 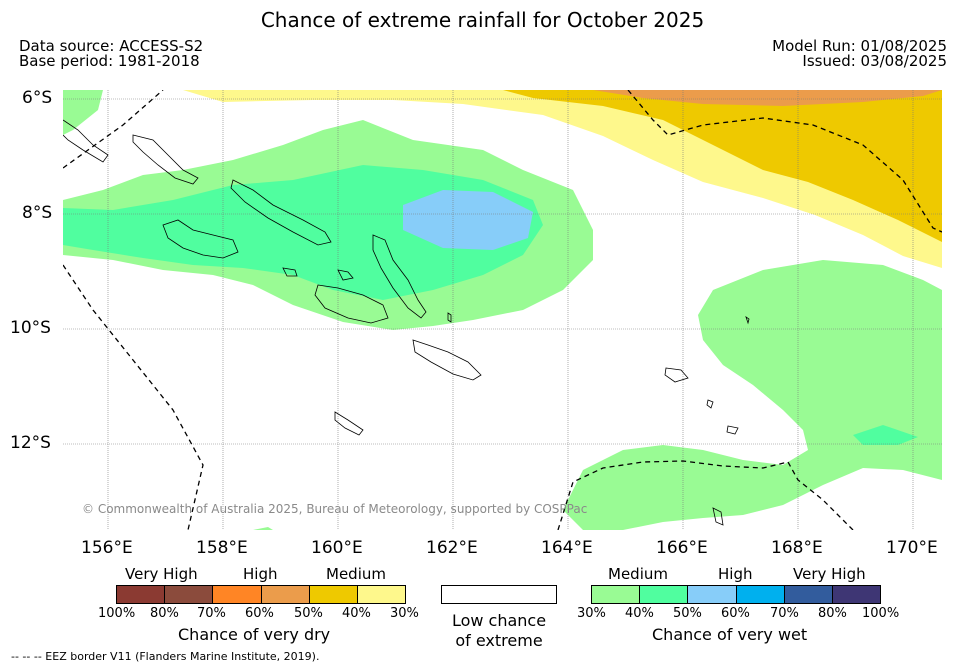 I want to click on dry-cat-very-high: Very High, so click(x=161, y=574).